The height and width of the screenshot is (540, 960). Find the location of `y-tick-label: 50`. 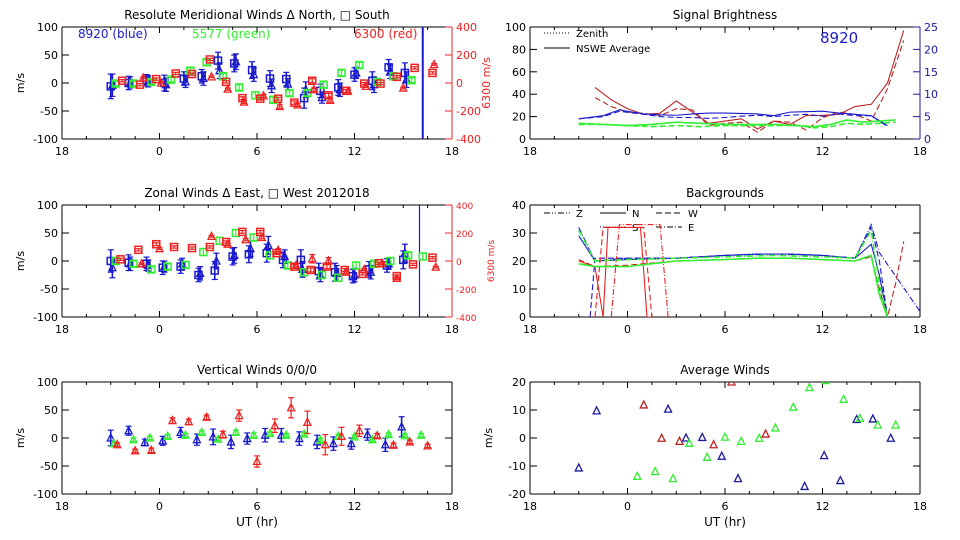

y-tick-label: 50 is located at coordinates (51, 55).